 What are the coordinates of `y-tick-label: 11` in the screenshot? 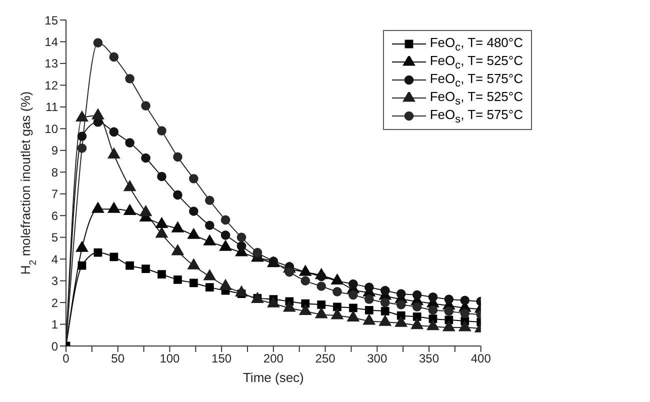 It's located at (52, 107).